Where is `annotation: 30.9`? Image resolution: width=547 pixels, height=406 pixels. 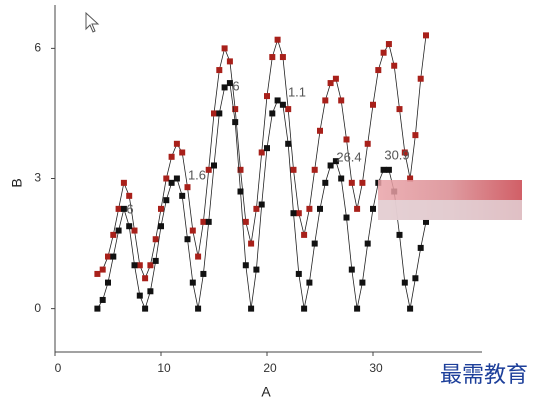 annotation: 30.9 is located at coordinates (396, 154).